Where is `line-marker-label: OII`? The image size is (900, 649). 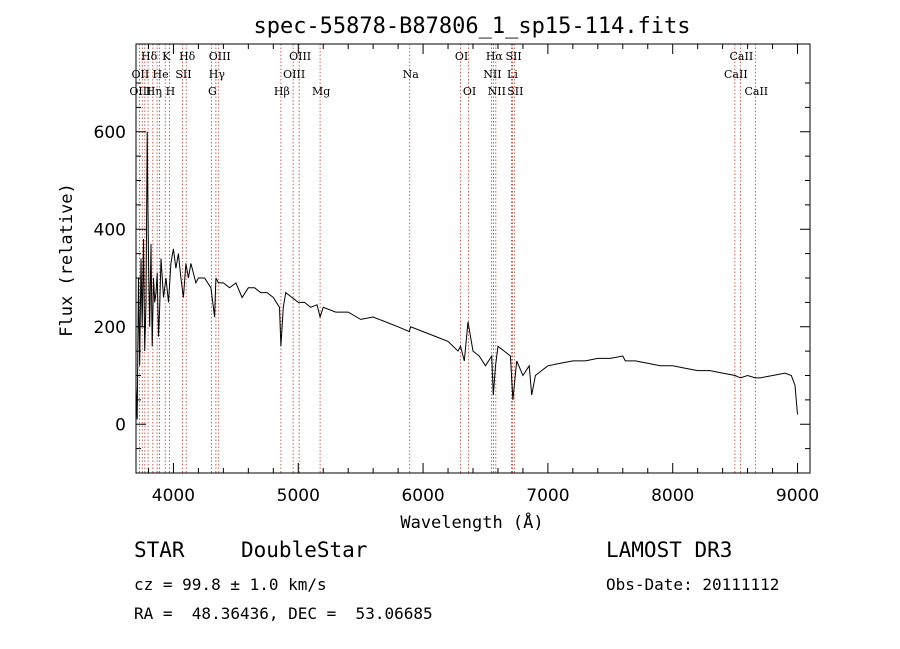 line-marker-label: OII is located at coordinates (141, 74).